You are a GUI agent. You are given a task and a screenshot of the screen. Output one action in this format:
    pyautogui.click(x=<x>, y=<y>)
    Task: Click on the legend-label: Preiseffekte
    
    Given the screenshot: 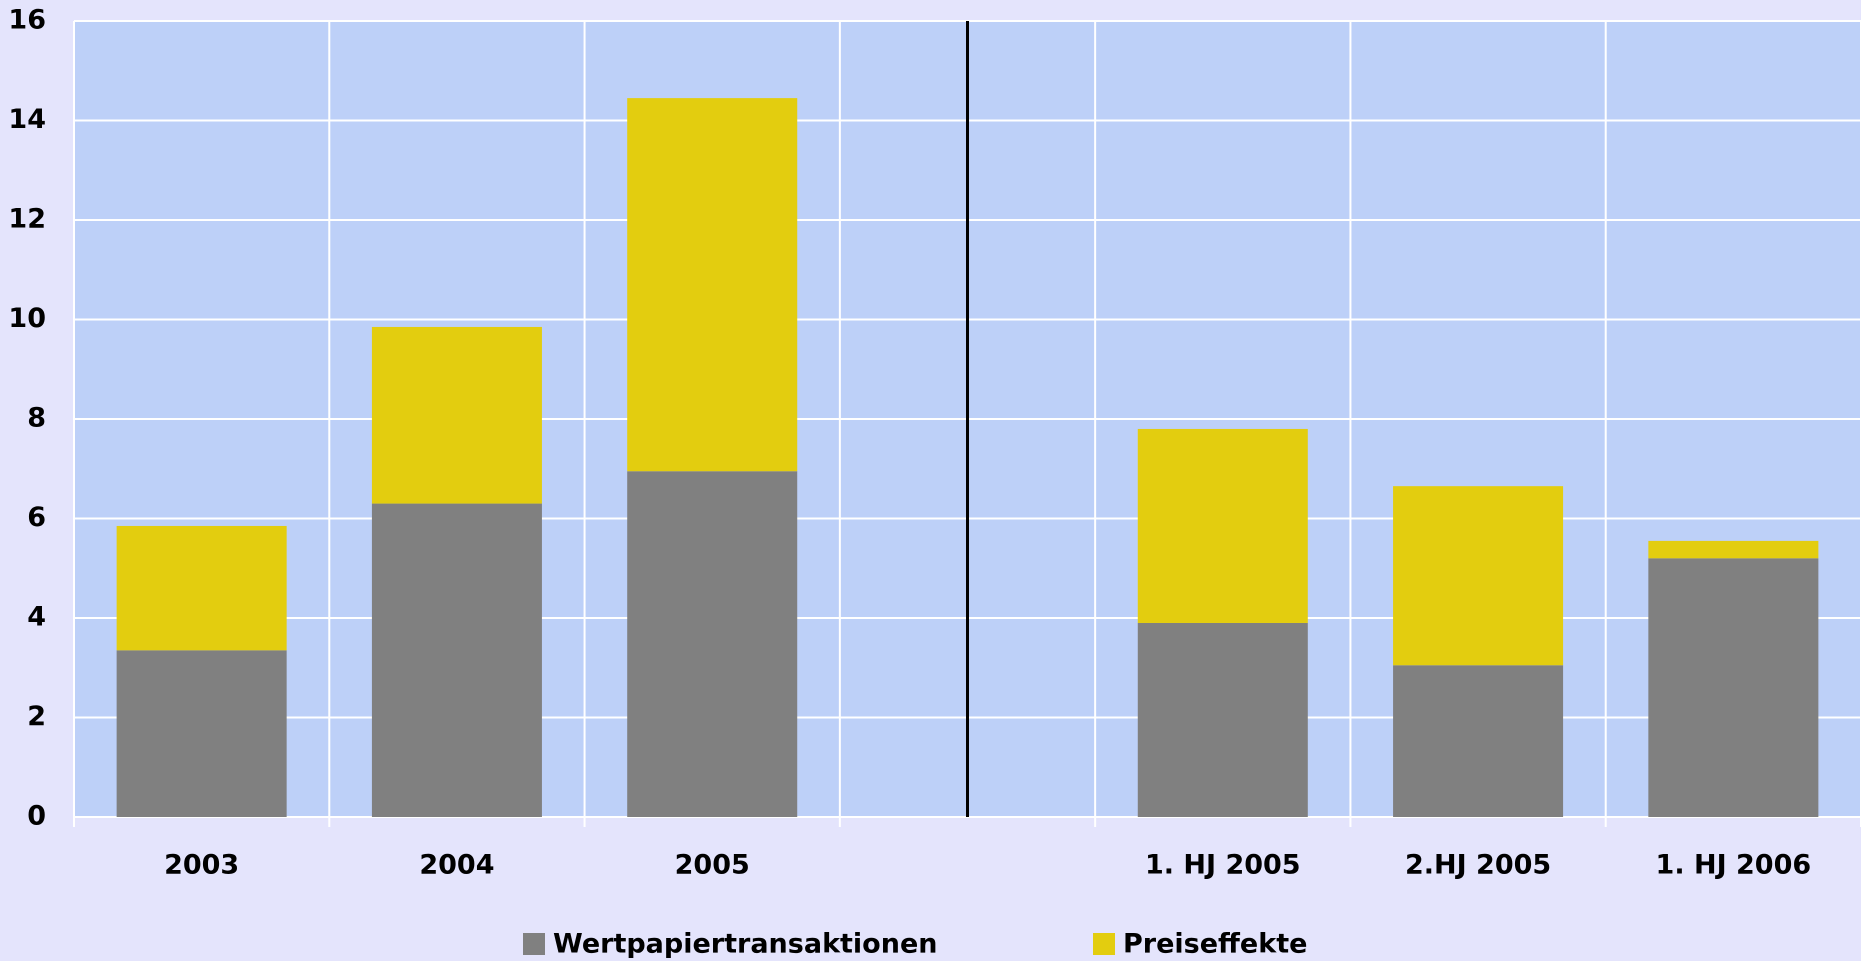 What is the action you would take?
    pyautogui.click(x=1215, y=944)
    